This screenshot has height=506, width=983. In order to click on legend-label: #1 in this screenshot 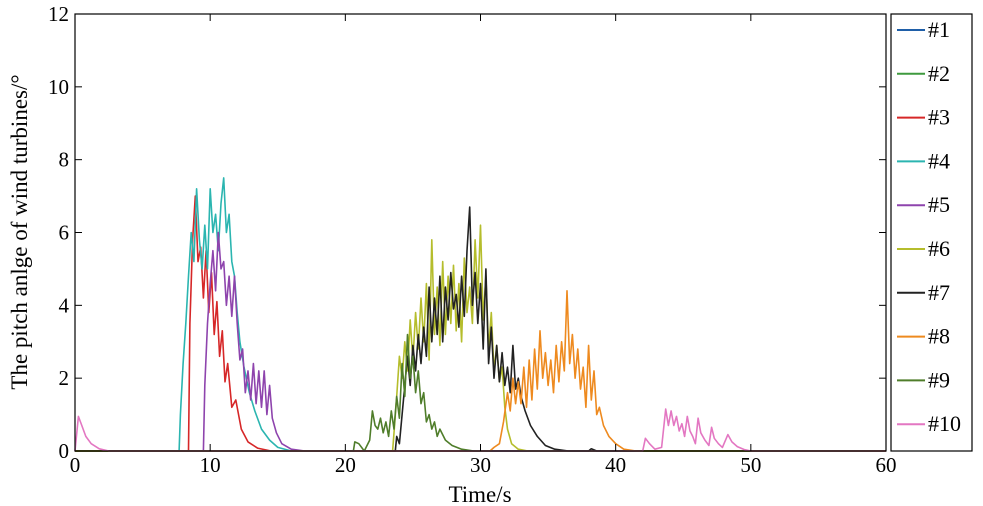, I will do `click(939, 29)`.